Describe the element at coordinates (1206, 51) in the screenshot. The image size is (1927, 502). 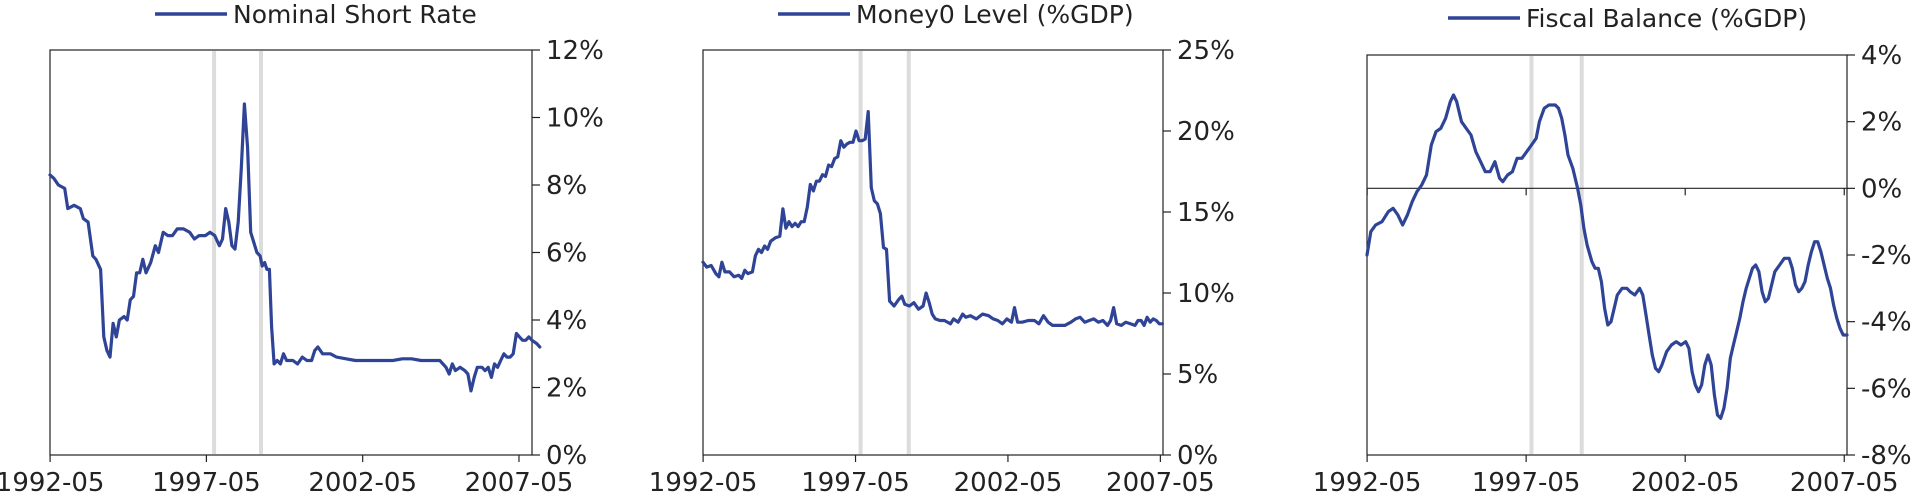
I see `y-tick-label: 25%` at that location.